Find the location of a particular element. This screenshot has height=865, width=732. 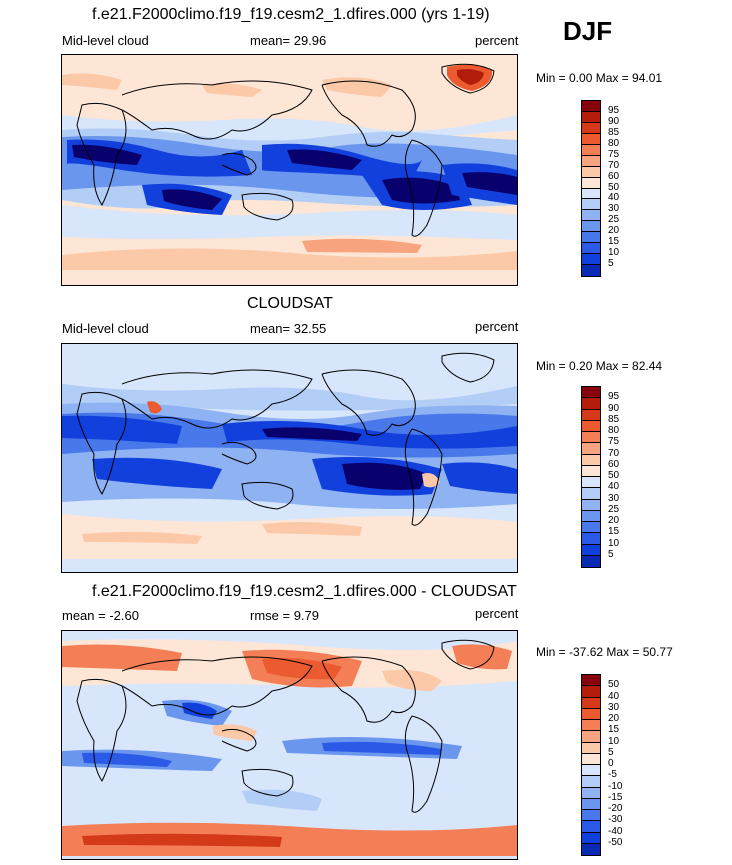

panel1-units: percent is located at coordinates (497, 40).